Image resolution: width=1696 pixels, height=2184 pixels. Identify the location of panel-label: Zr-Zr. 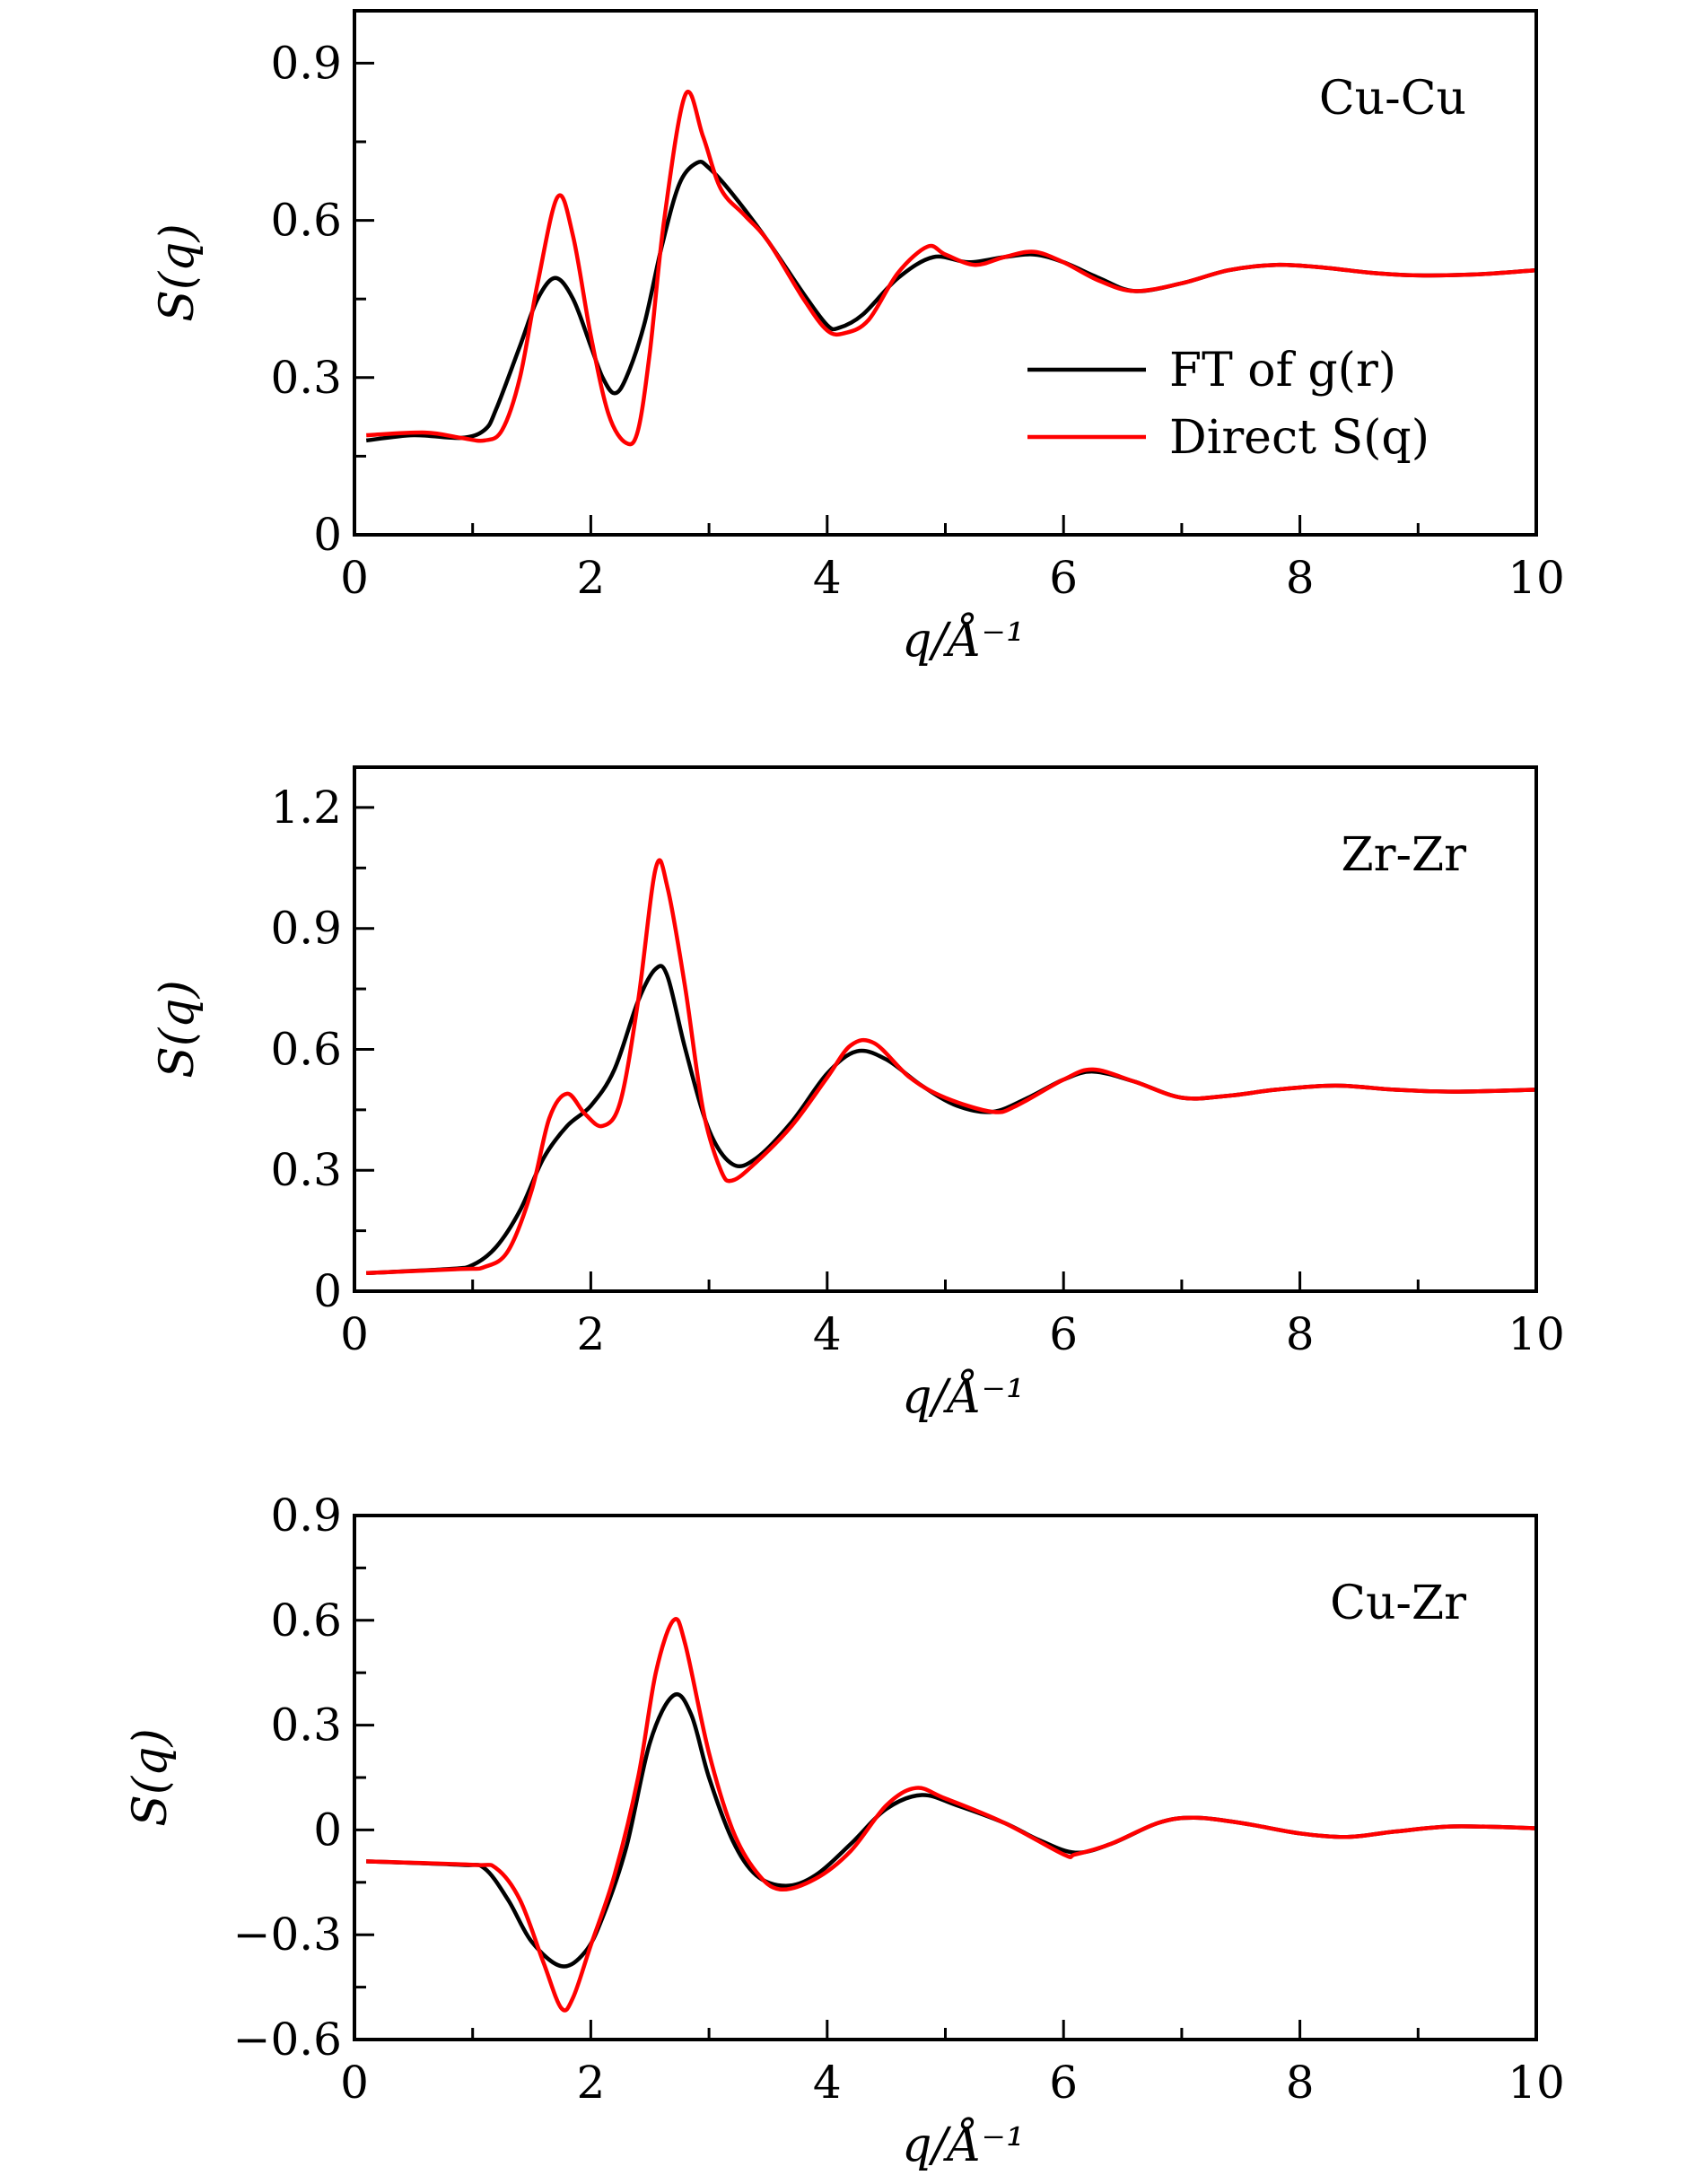
(1403, 855).